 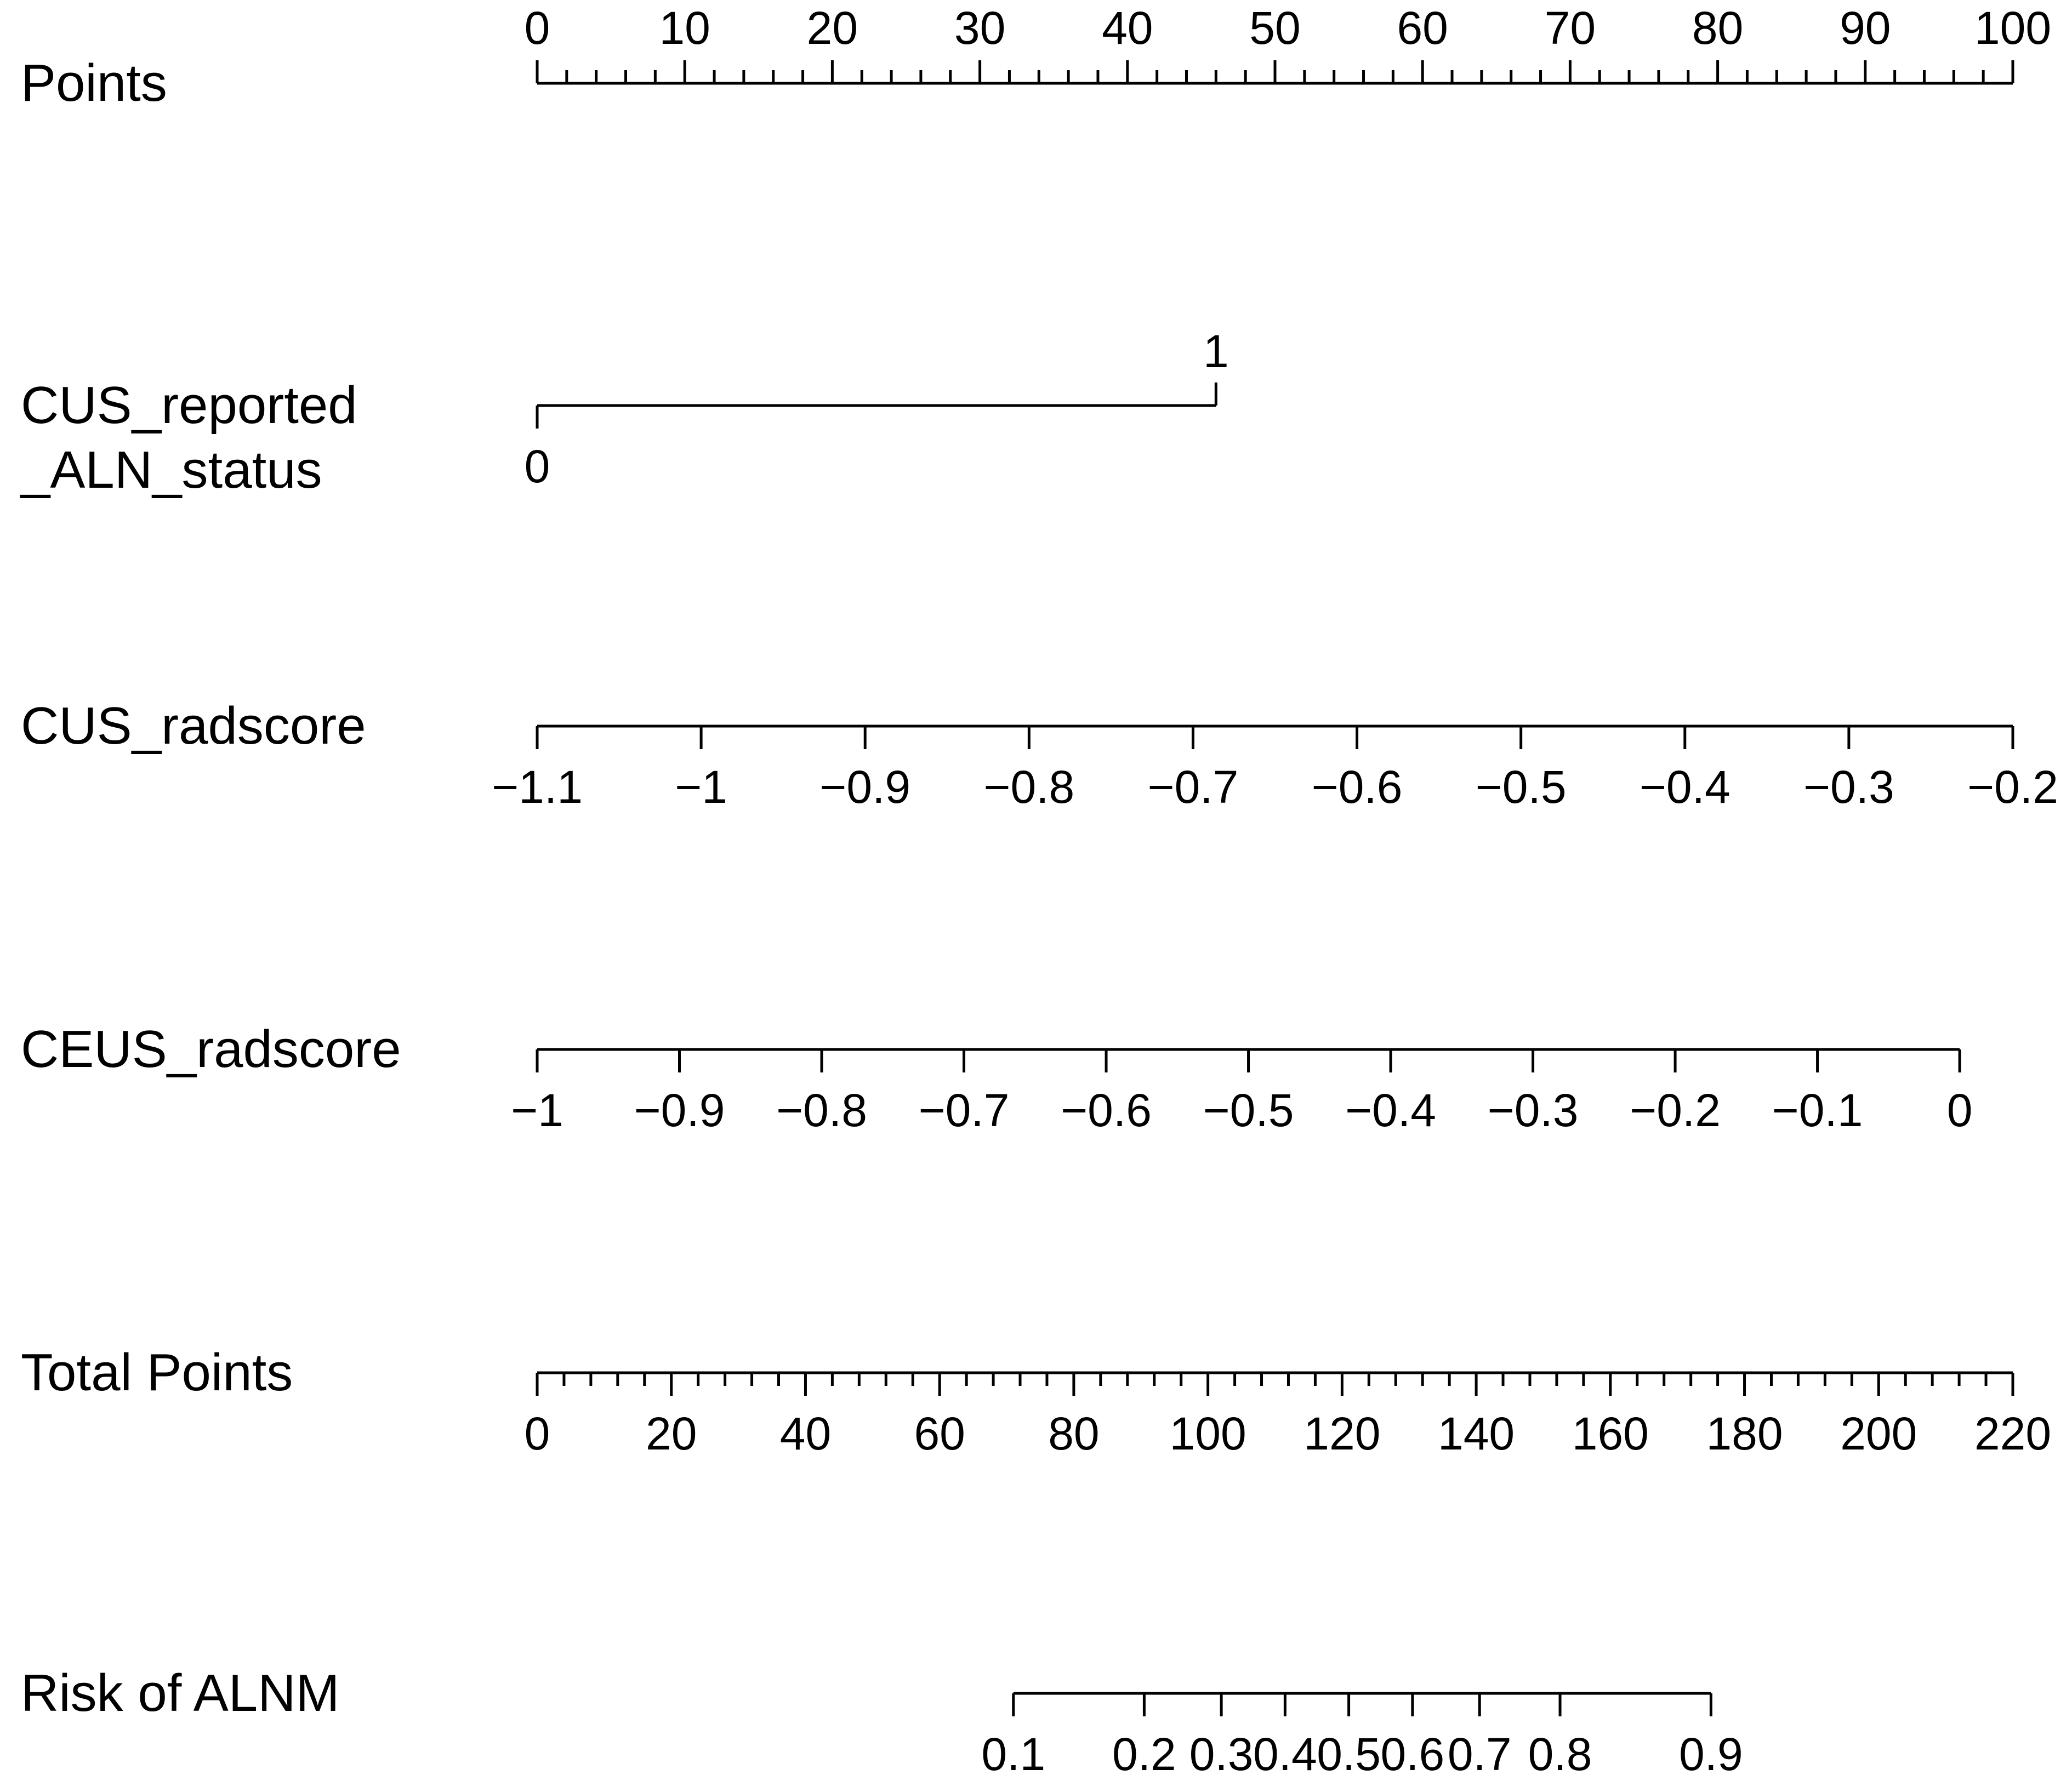 What do you see at coordinates (1349, 1751) in the screenshot?
I see `tick-label: 0.5` at bounding box center [1349, 1751].